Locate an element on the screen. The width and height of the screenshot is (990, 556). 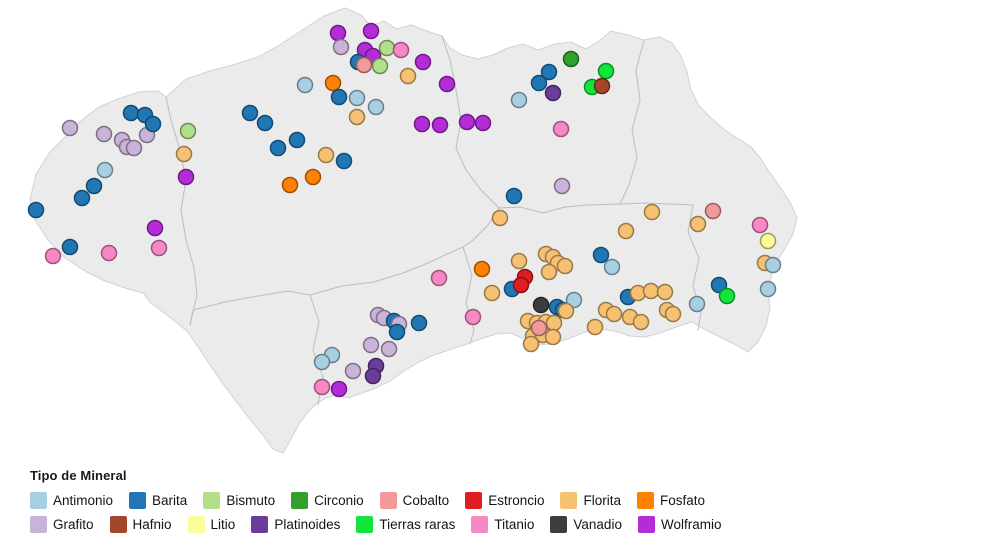
legend-item-hafnio: Hafnio is located at coordinates (140, 524).